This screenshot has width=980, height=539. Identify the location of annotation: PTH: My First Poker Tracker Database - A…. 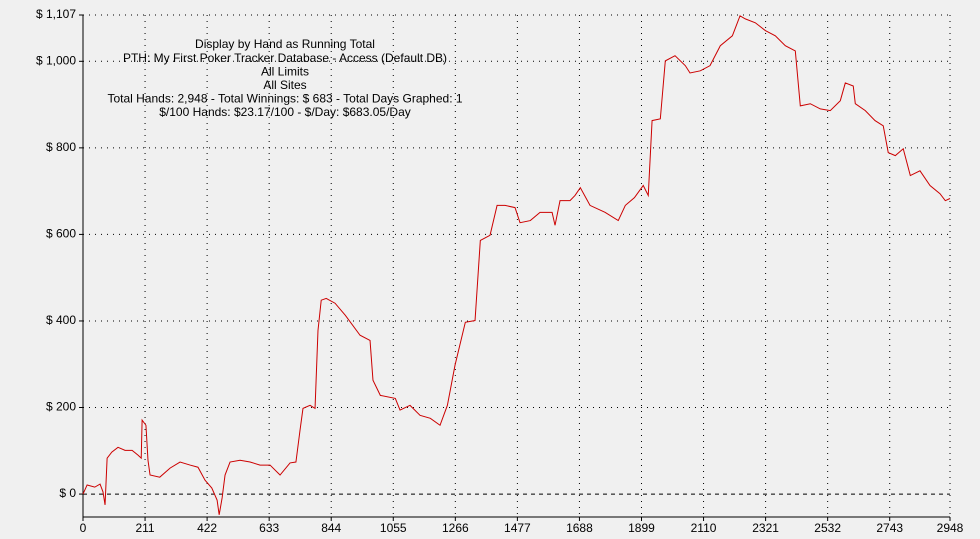
(285, 58).